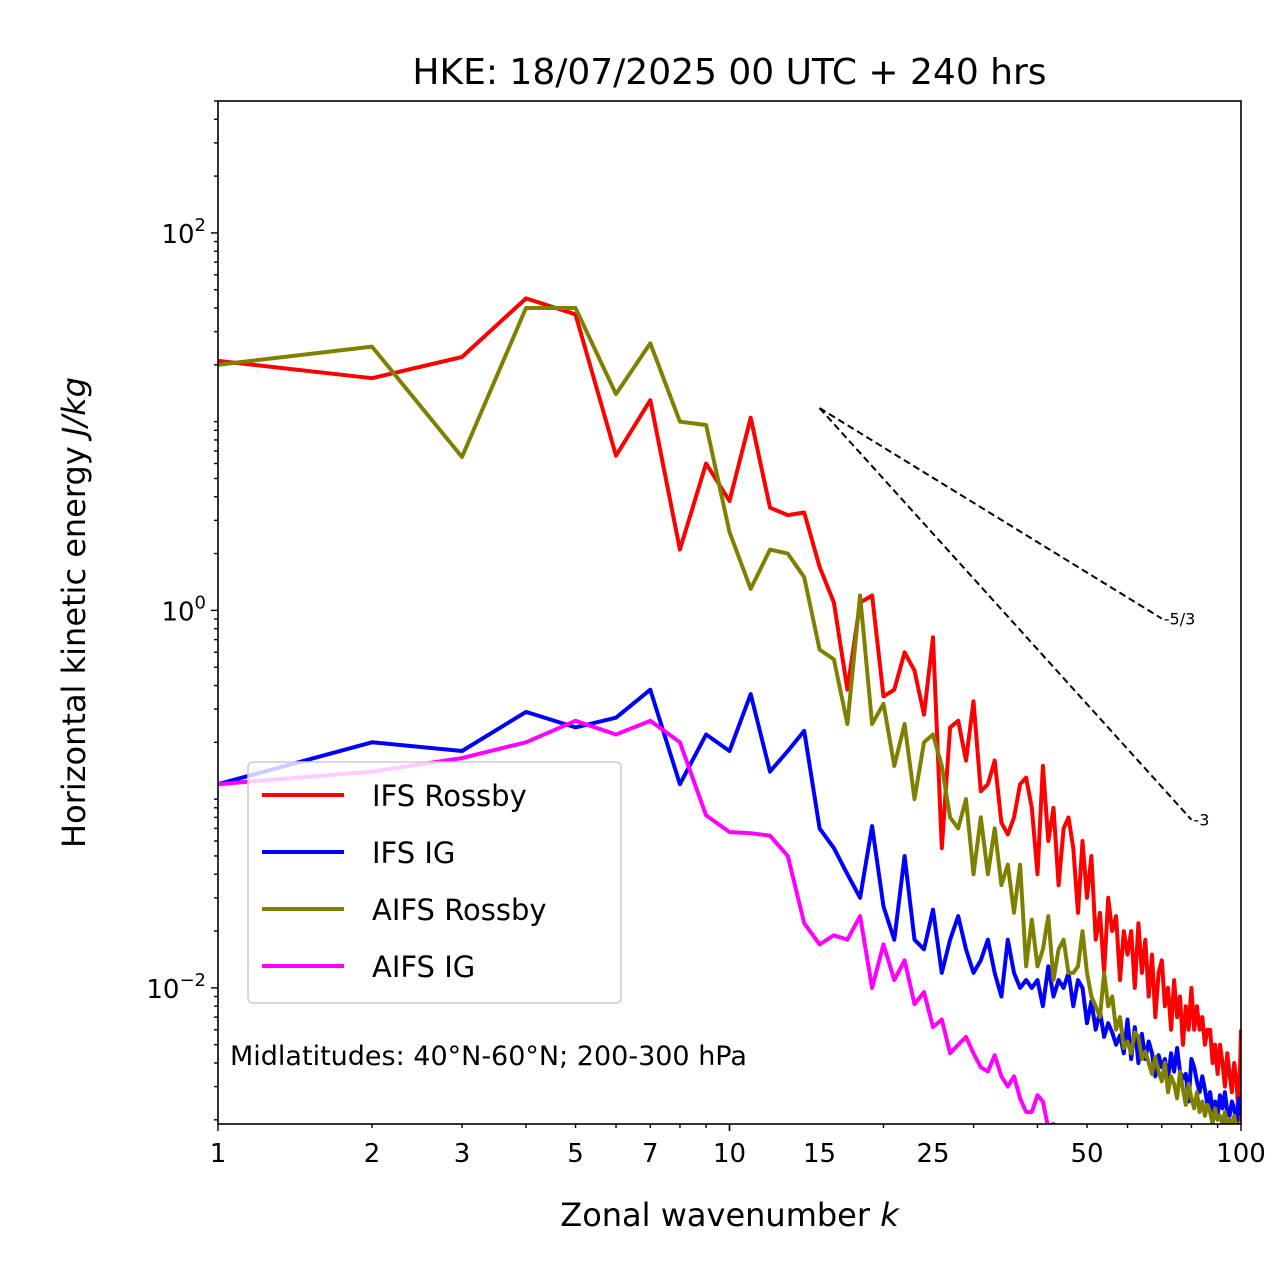 The height and width of the screenshot is (1288, 1280). What do you see at coordinates (729, 72) in the screenshot?
I see `chart-title: HKE: 18/07/2025 00 UTC + 240 hrs` at bounding box center [729, 72].